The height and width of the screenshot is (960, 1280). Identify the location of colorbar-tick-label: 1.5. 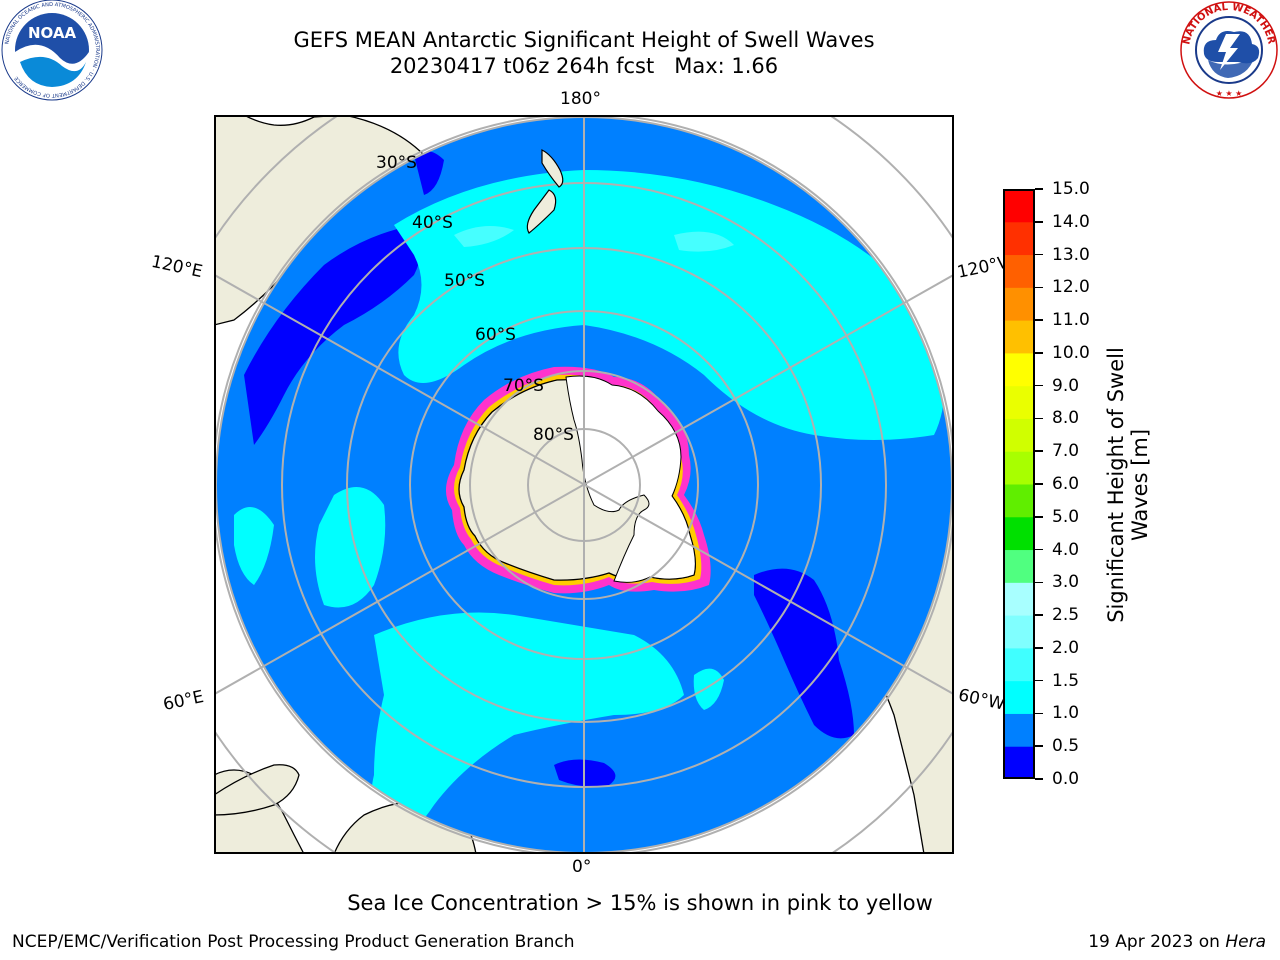
(1066, 680).